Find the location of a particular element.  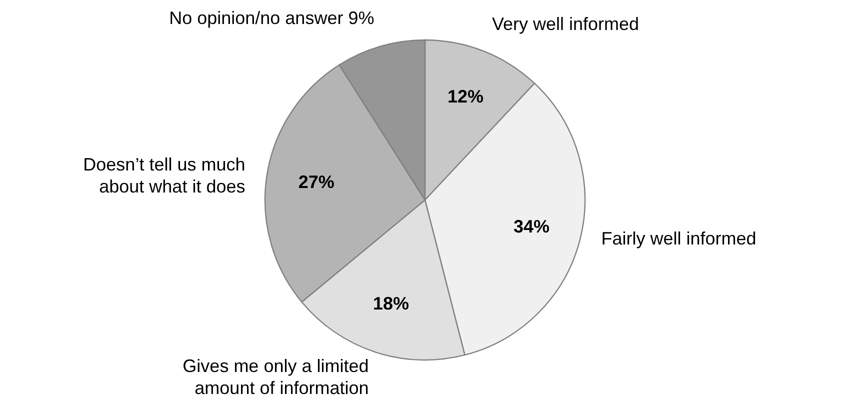

slice-label: Doesn’t tell us much about what it does is located at coordinates (164, 175).